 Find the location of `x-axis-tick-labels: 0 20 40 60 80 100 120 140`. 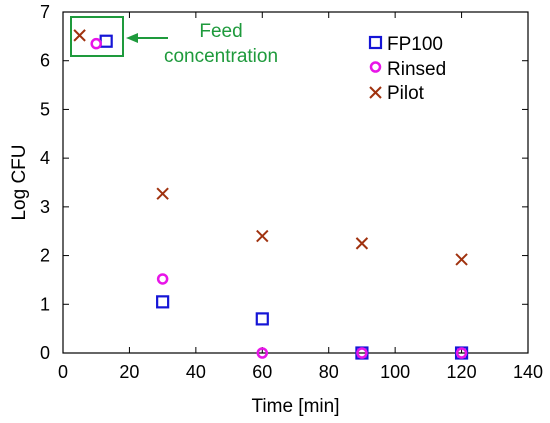

x-axis-tick-labels: 0 20 40 60 80 100 120 140 is located at coordinates (300, 372).